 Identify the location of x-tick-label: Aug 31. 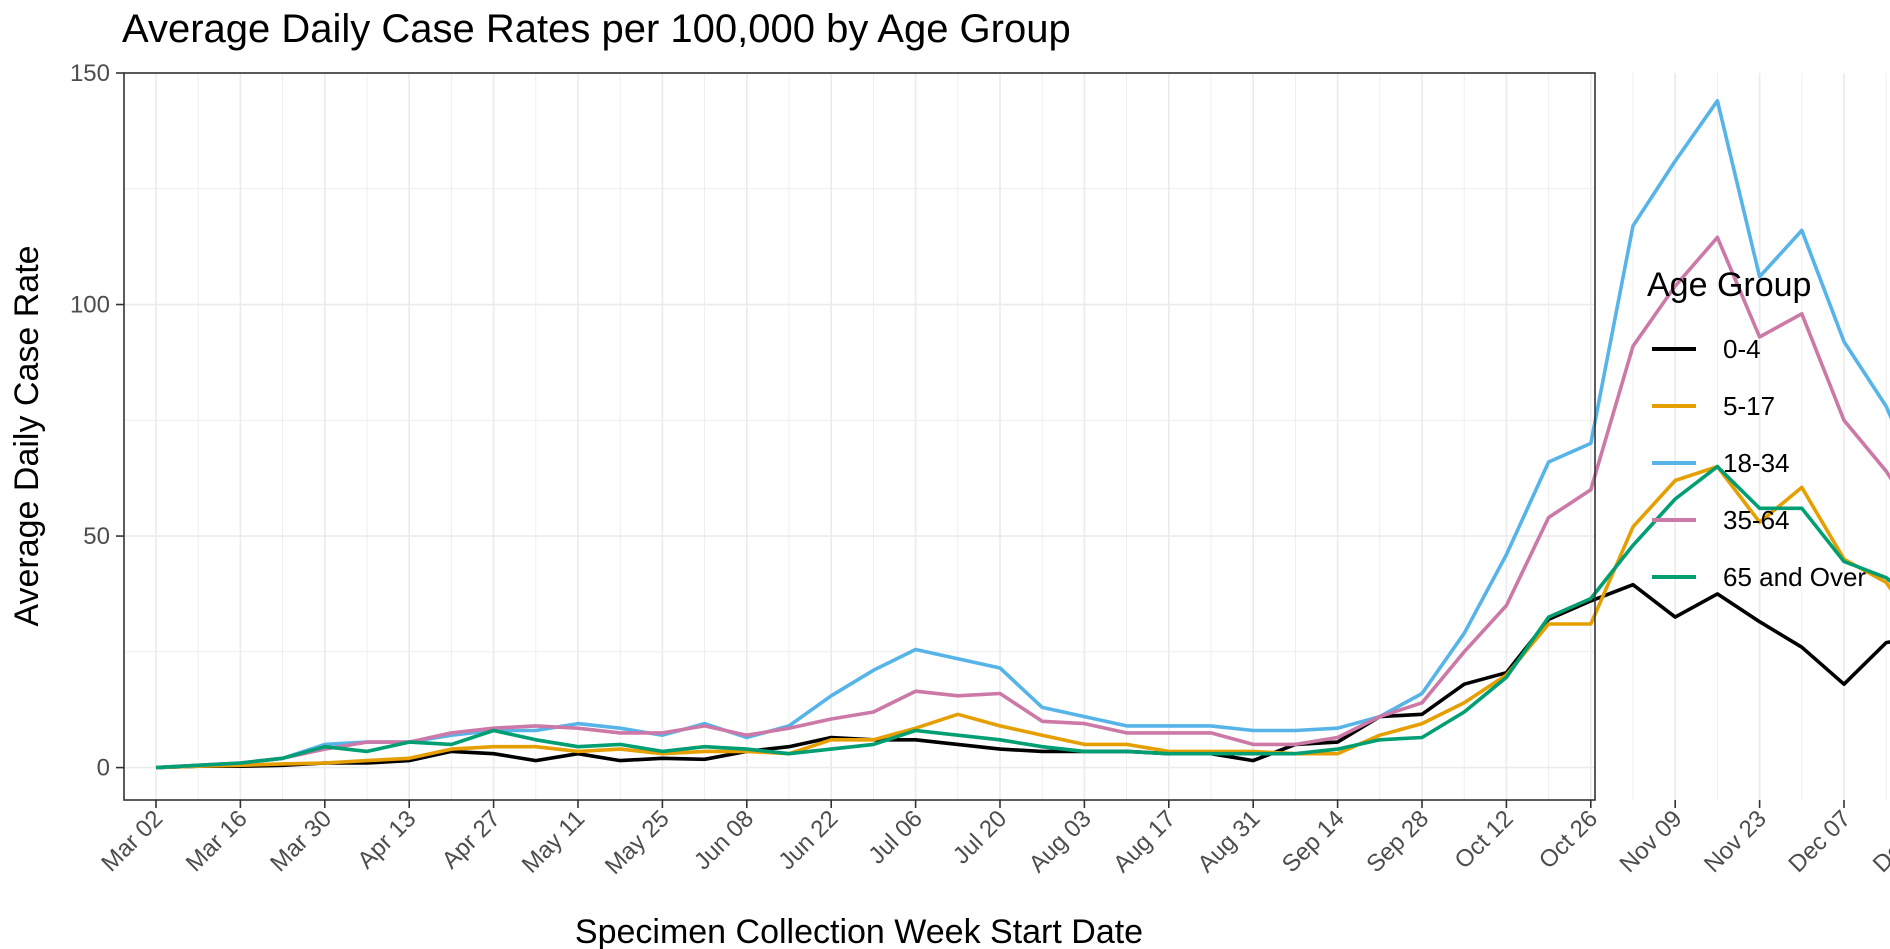
(1229, 841).